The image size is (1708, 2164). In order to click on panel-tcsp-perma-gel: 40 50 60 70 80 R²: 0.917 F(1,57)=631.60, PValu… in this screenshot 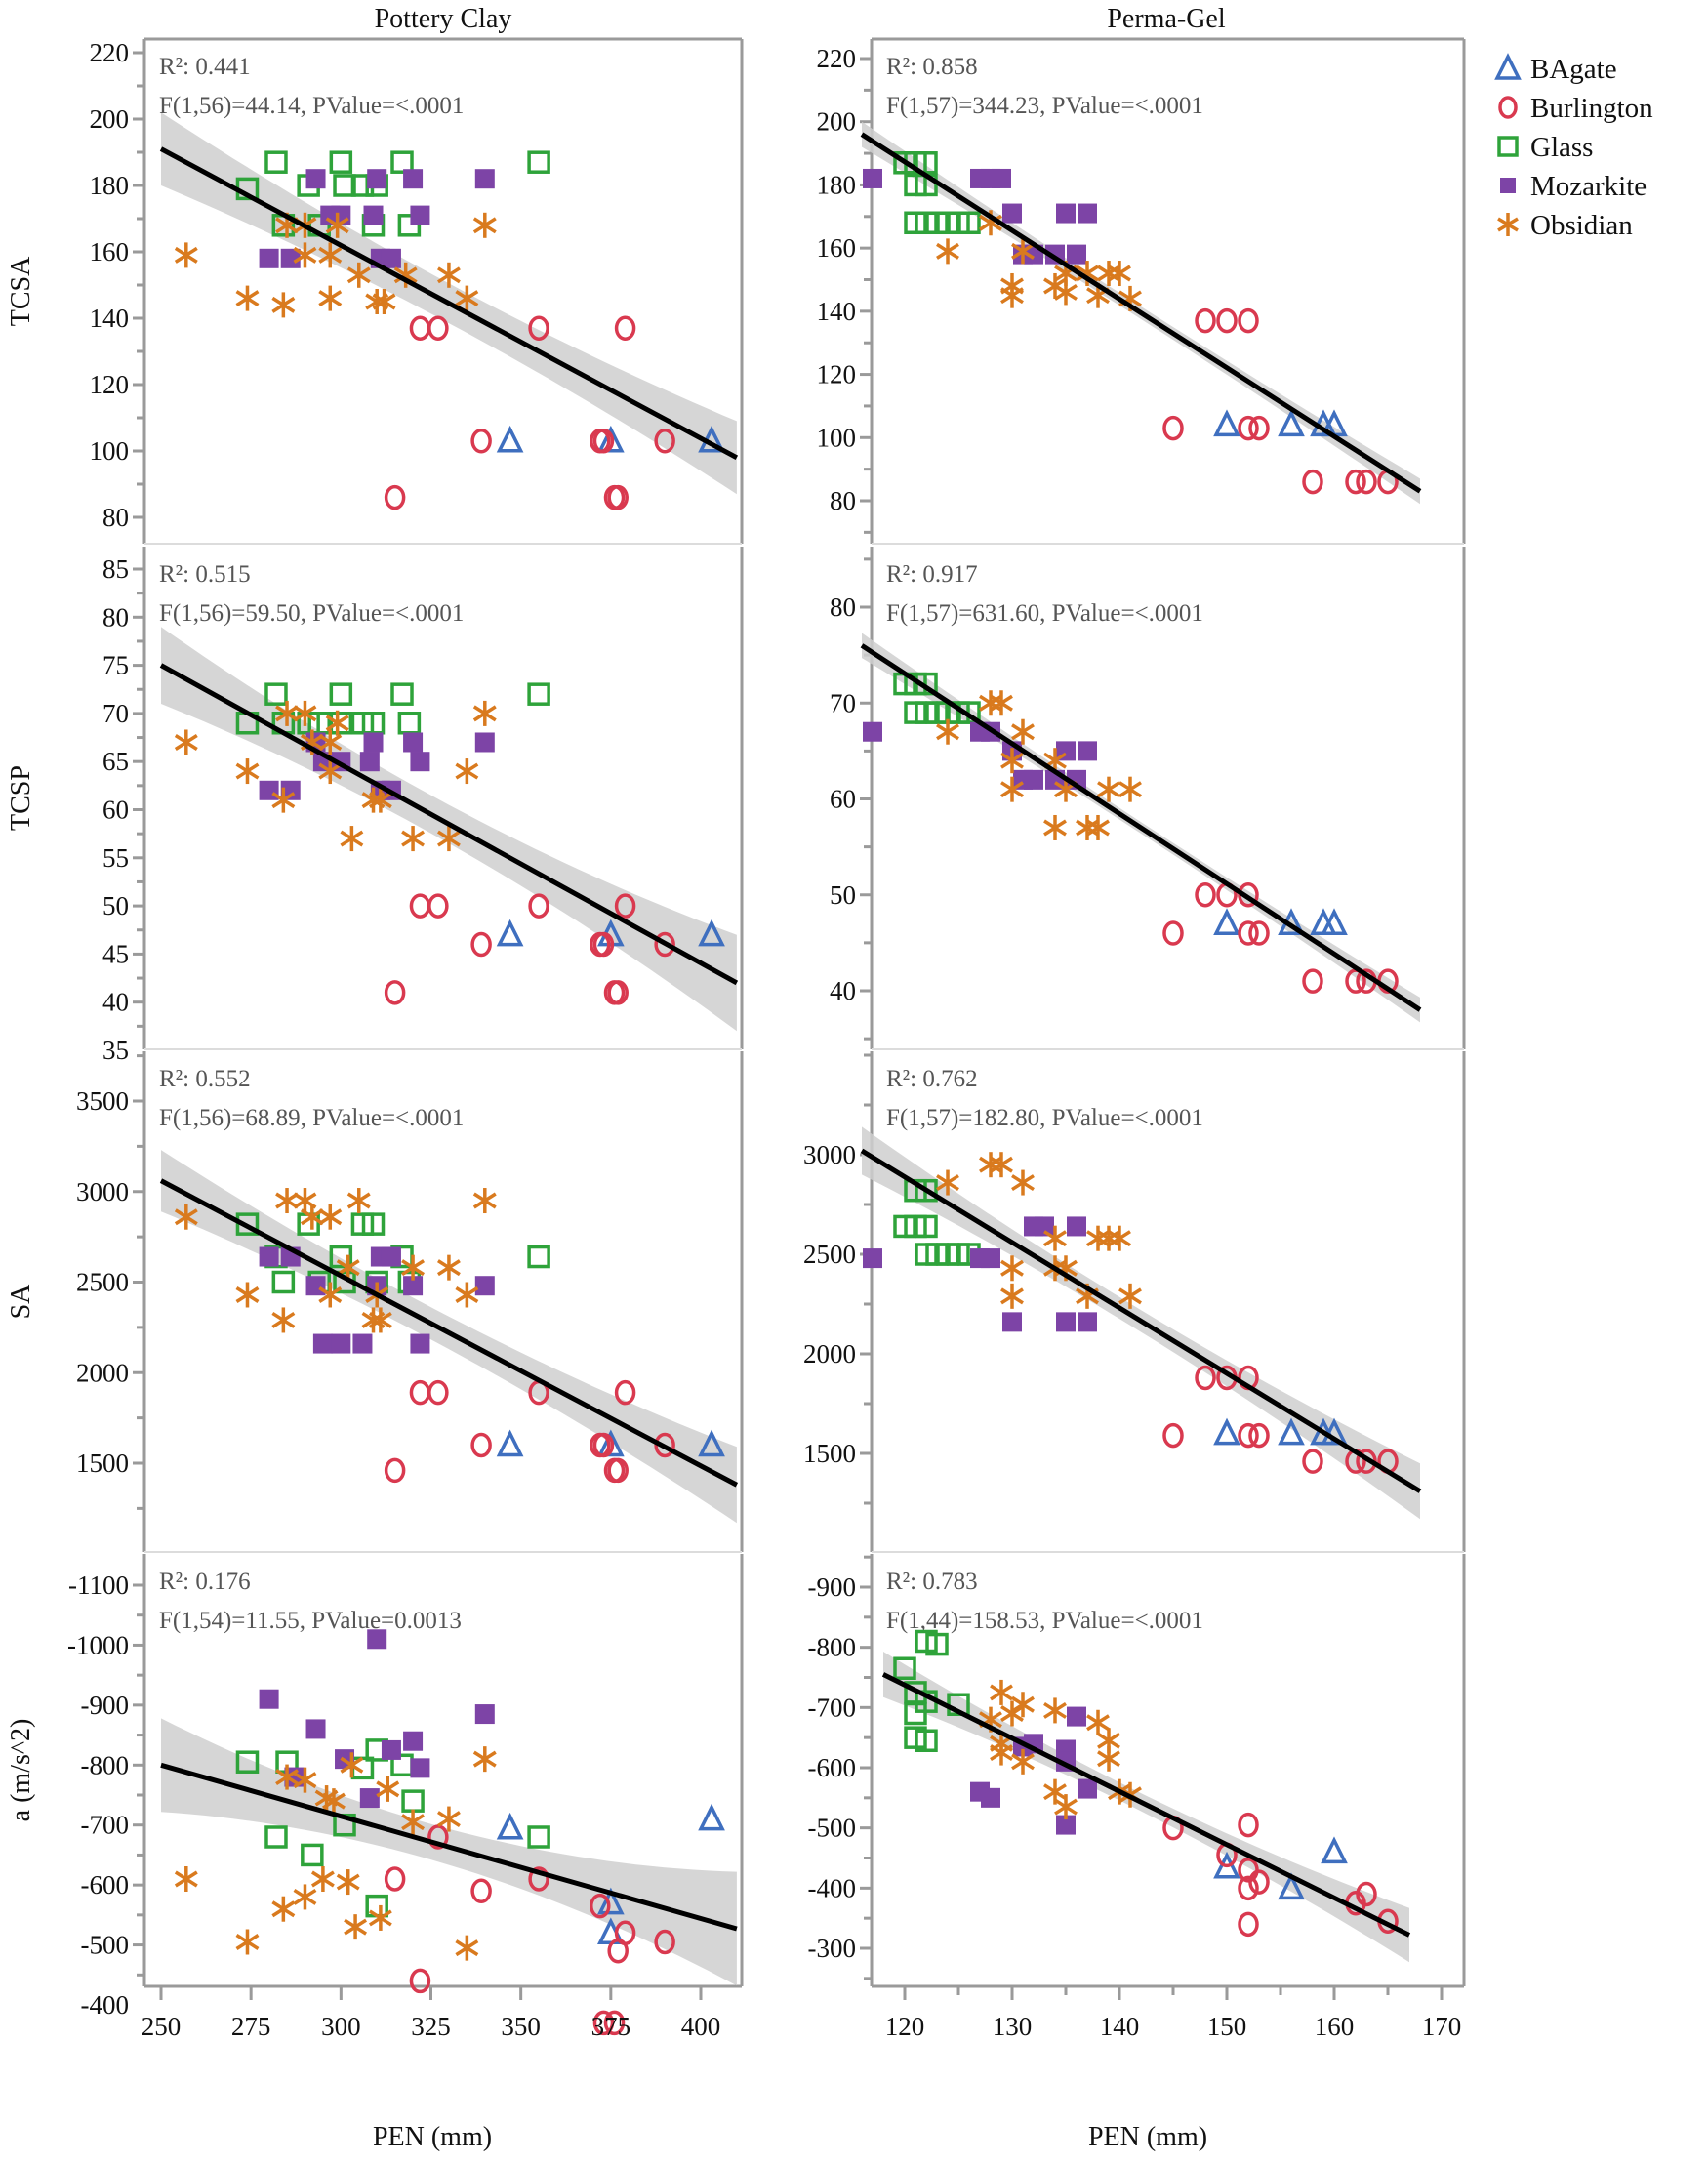, I will do `click(1148, 798)`.